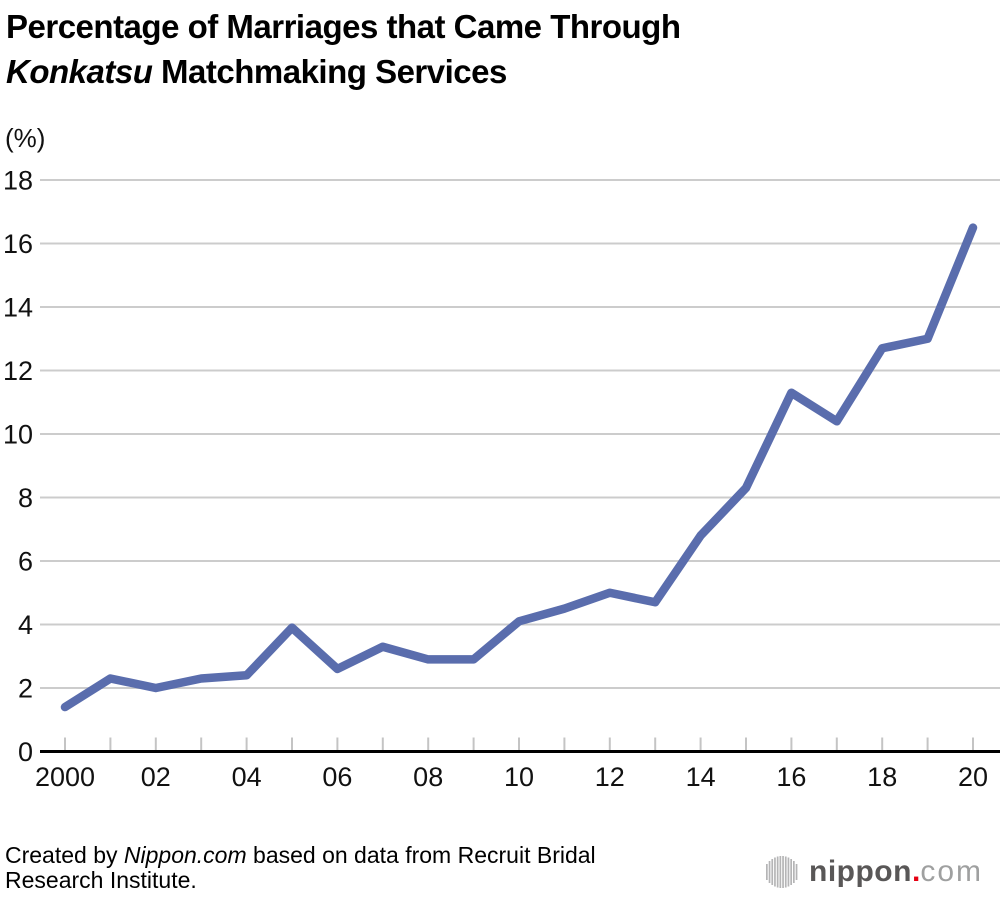  Describe the element at coordinates (247, 777) in the screenshot. I see `x-axis-tick-label: 04` at that location.